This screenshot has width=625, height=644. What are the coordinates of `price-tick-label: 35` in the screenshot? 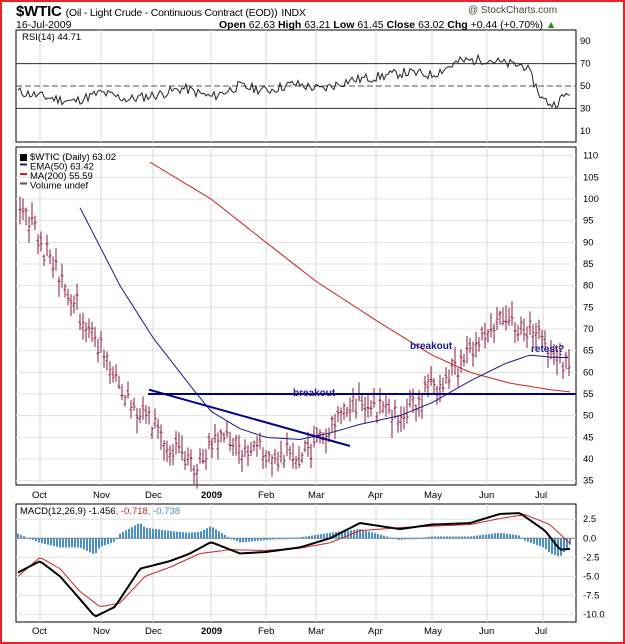 It's located at (588, 481).